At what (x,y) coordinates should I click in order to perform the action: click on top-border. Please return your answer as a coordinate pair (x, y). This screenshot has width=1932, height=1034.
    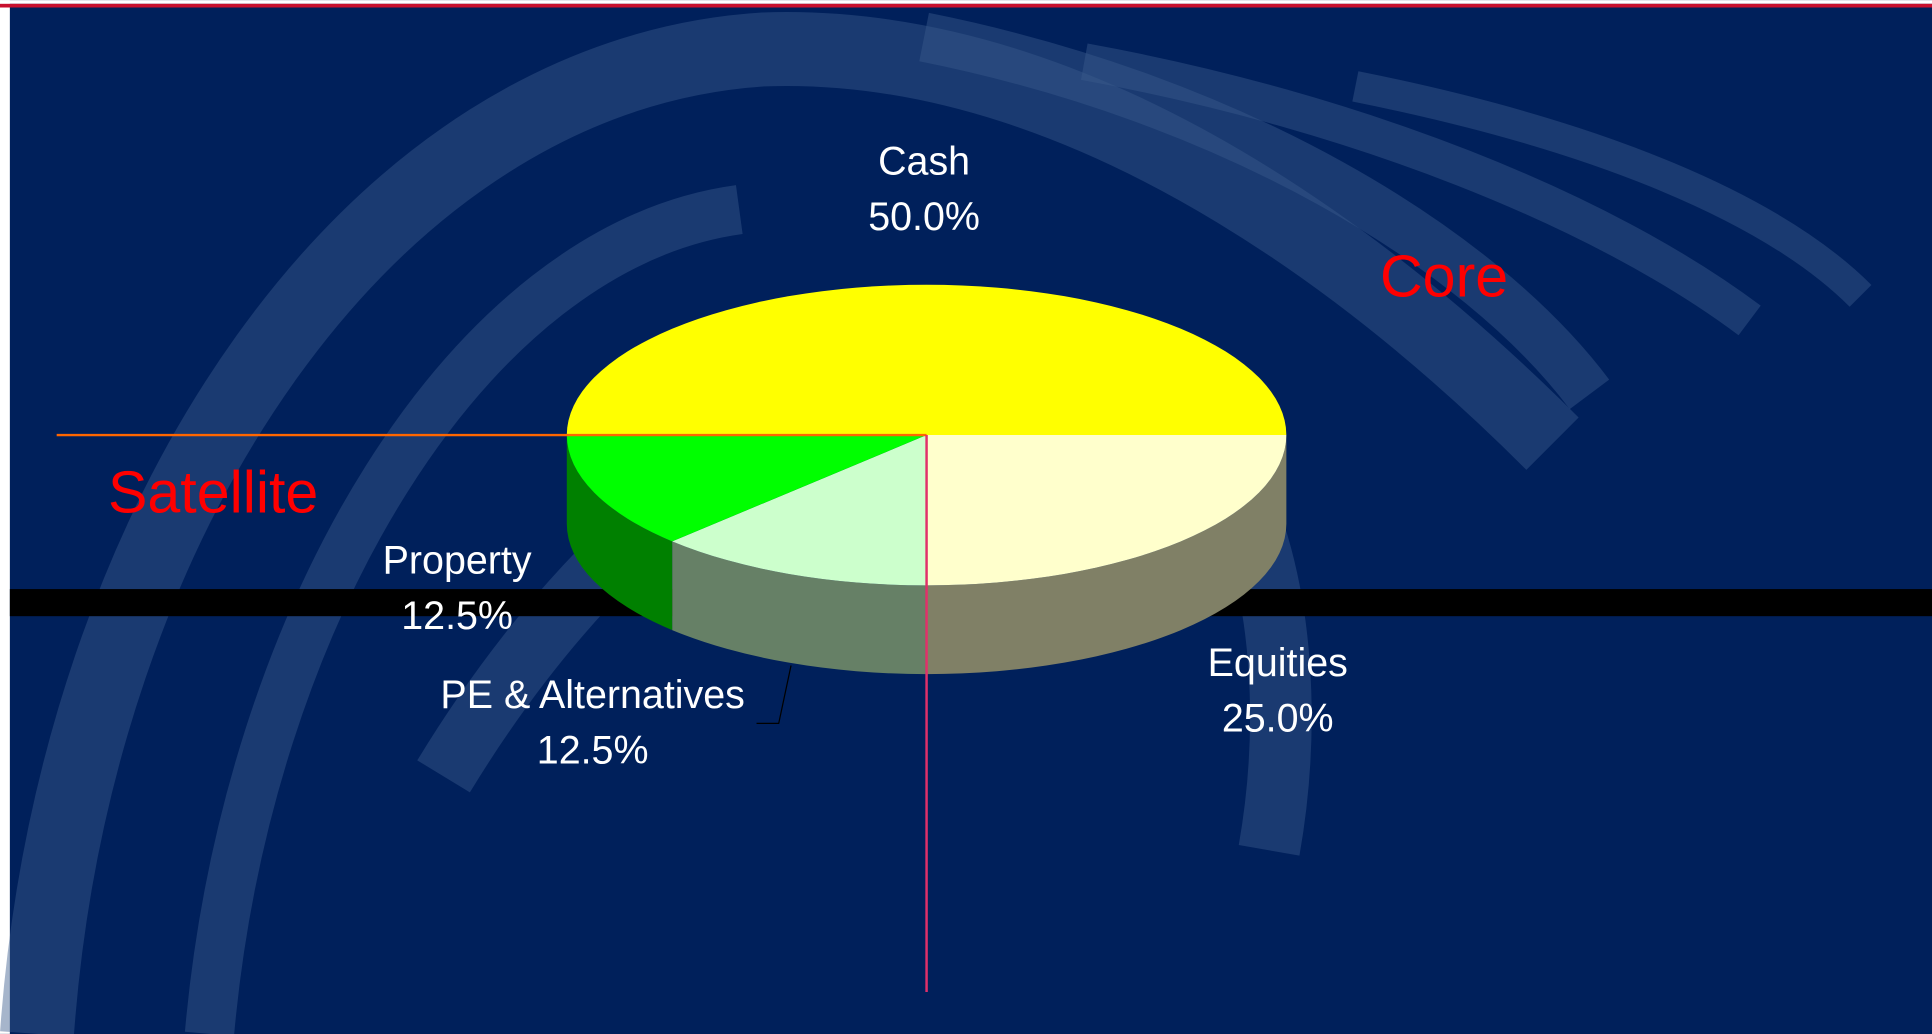
    Looking at the image, I should click on (966, 2).